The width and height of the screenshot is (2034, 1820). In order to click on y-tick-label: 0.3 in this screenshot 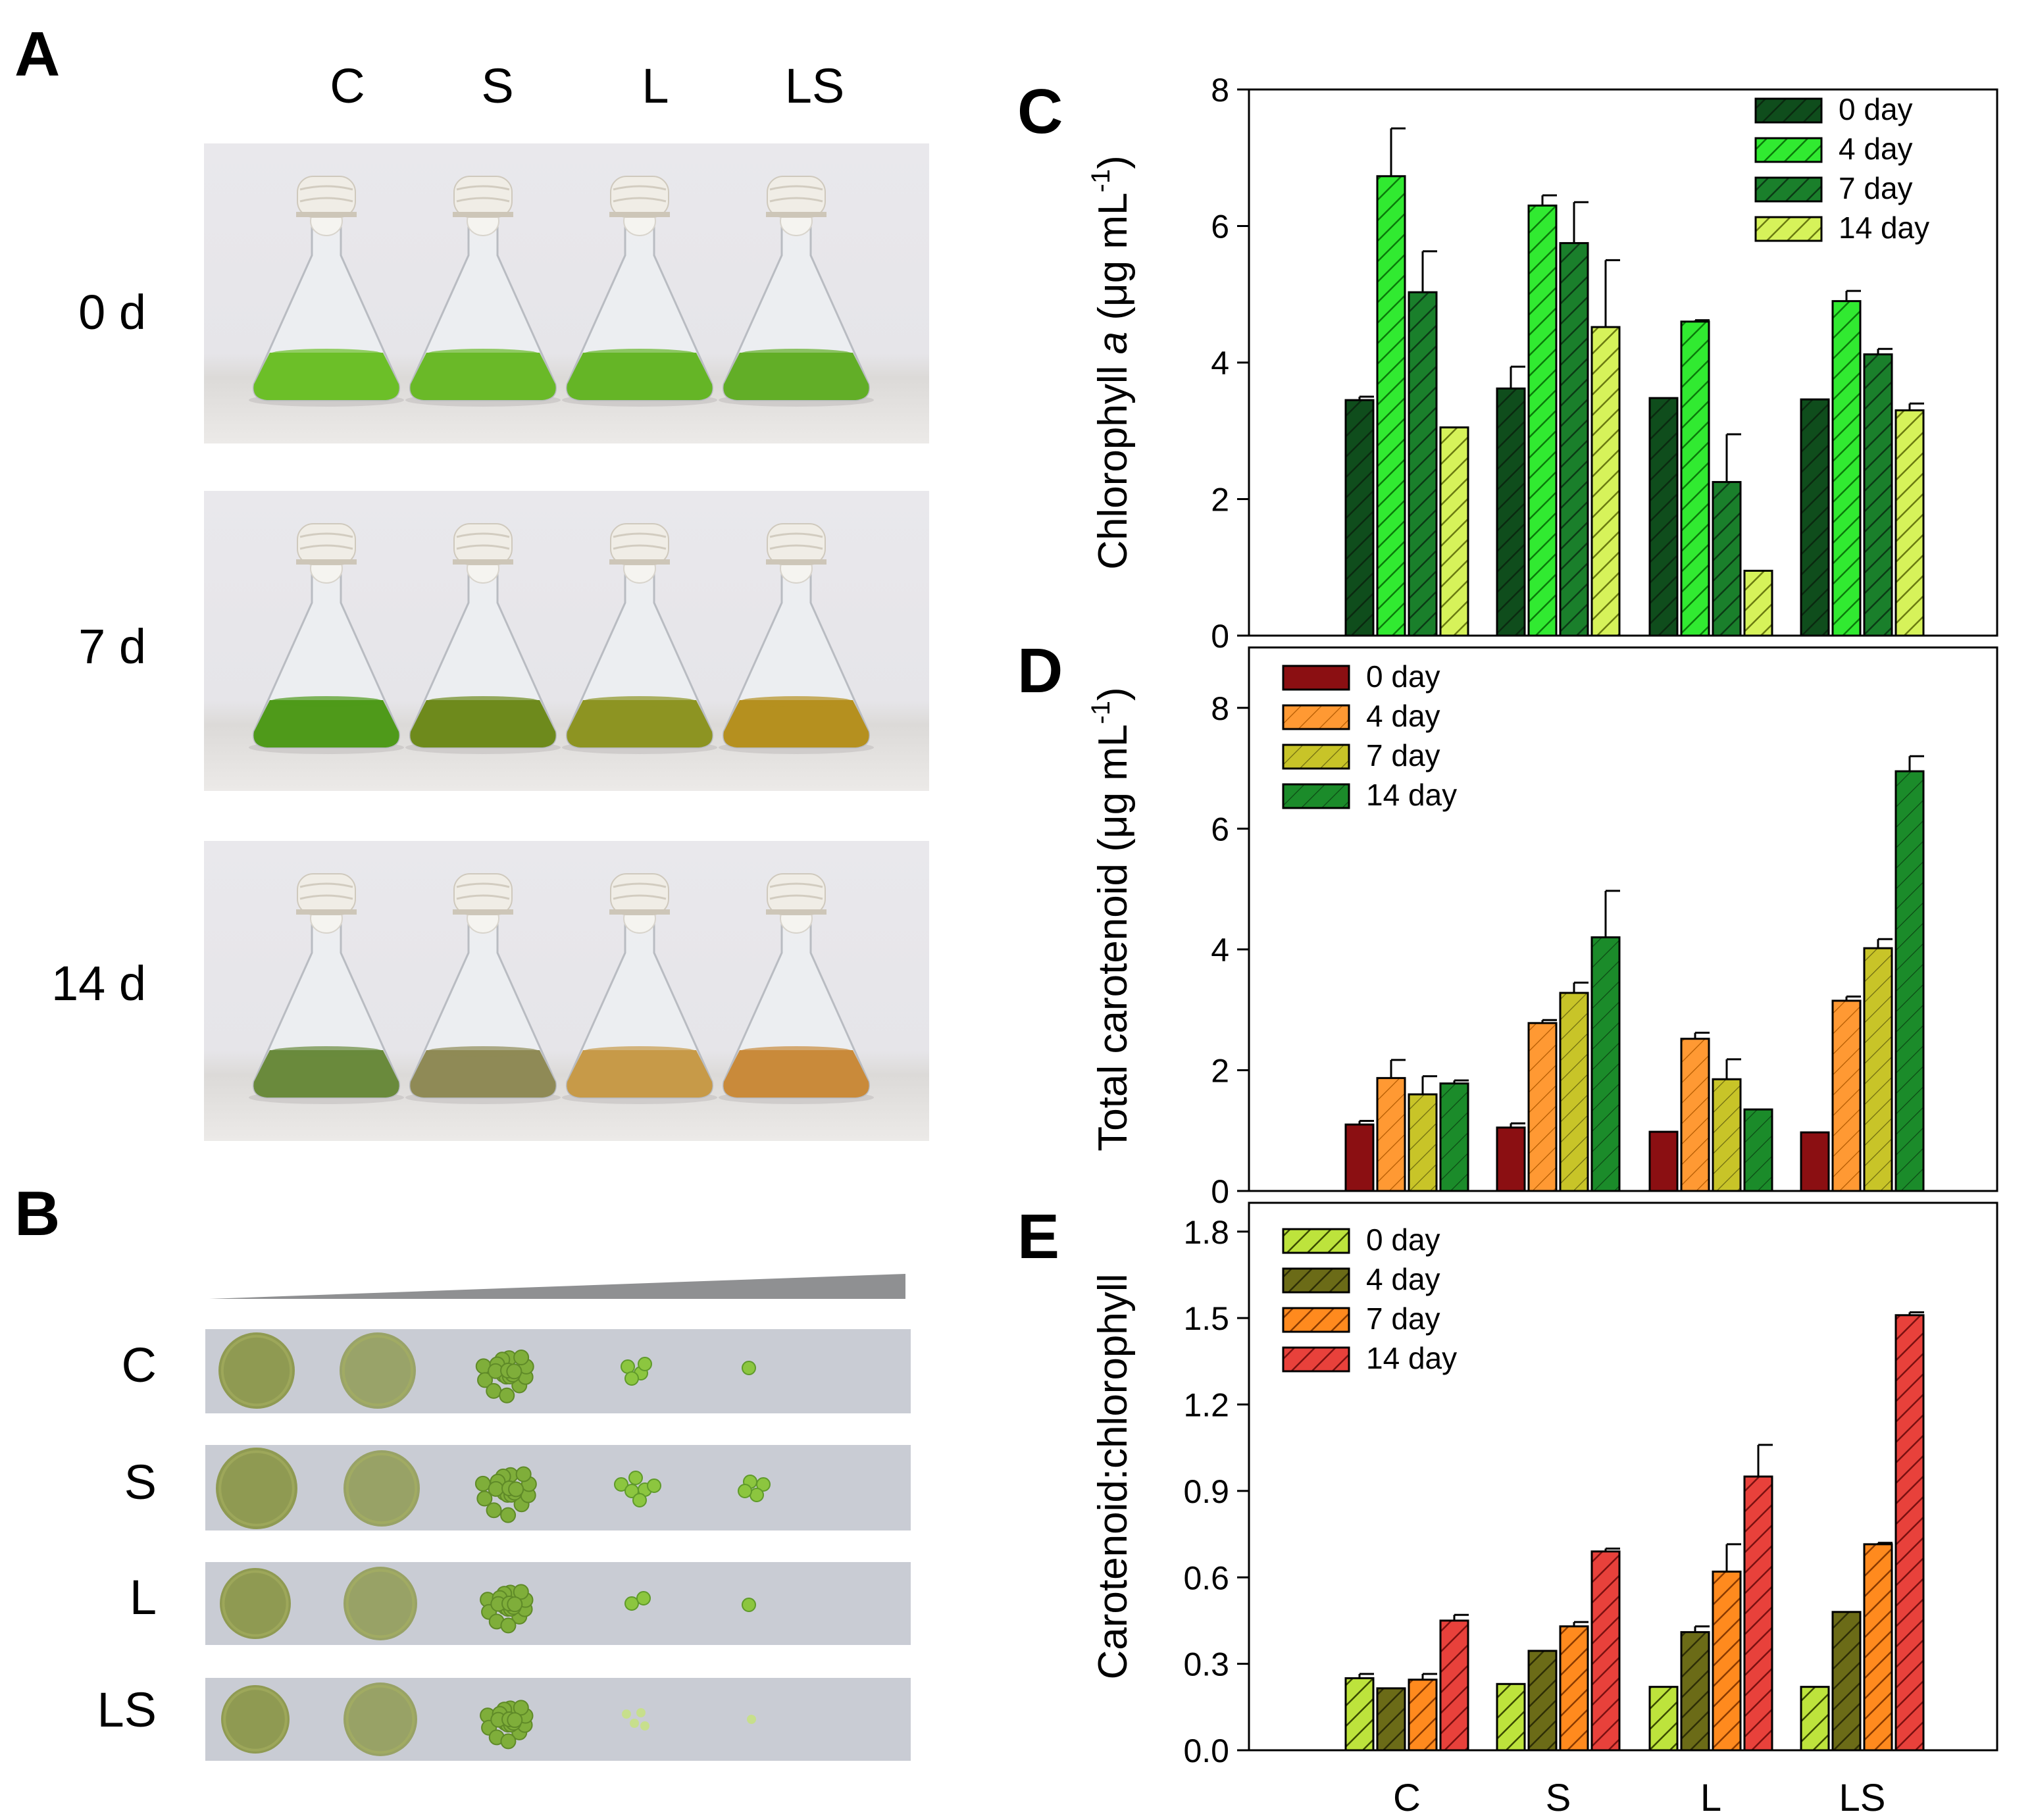, I will do `click(1206, 1664)`.